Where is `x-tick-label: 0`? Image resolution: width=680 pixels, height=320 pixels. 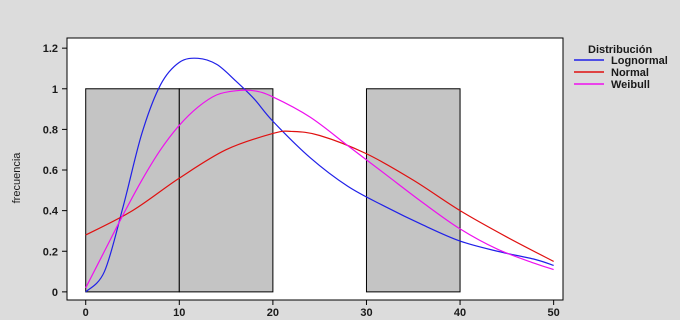
x-tick-label: 0 is located at coordinates (86, 313).